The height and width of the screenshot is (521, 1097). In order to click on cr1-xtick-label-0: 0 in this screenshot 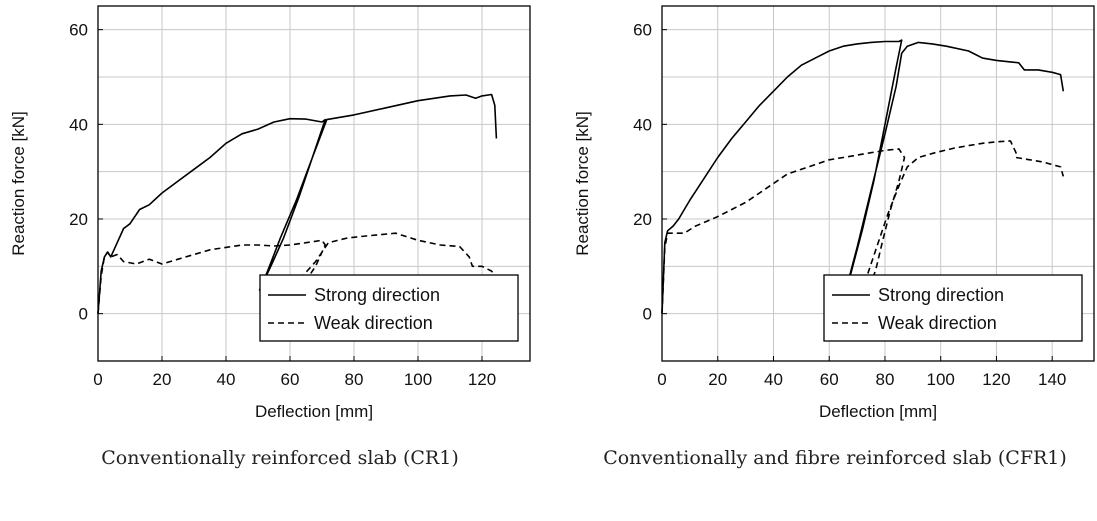, I will do `click(97, 379)`.